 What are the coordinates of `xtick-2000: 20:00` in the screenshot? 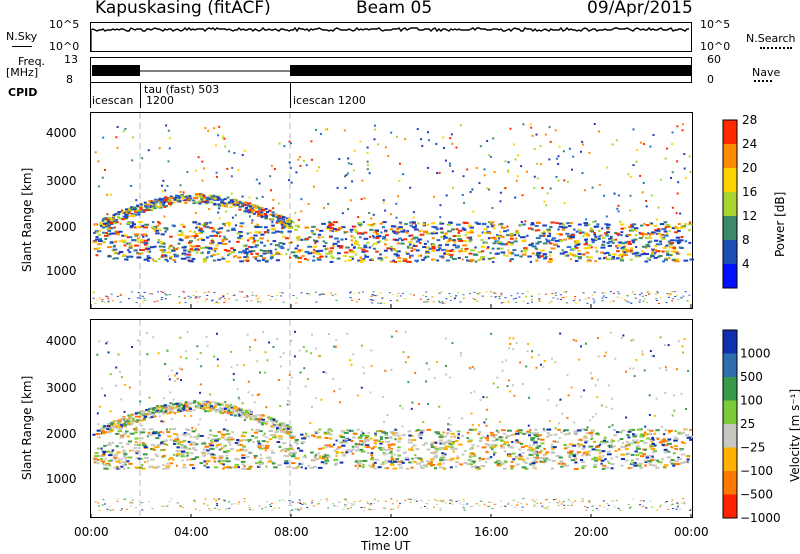 It's located at (591, 532).